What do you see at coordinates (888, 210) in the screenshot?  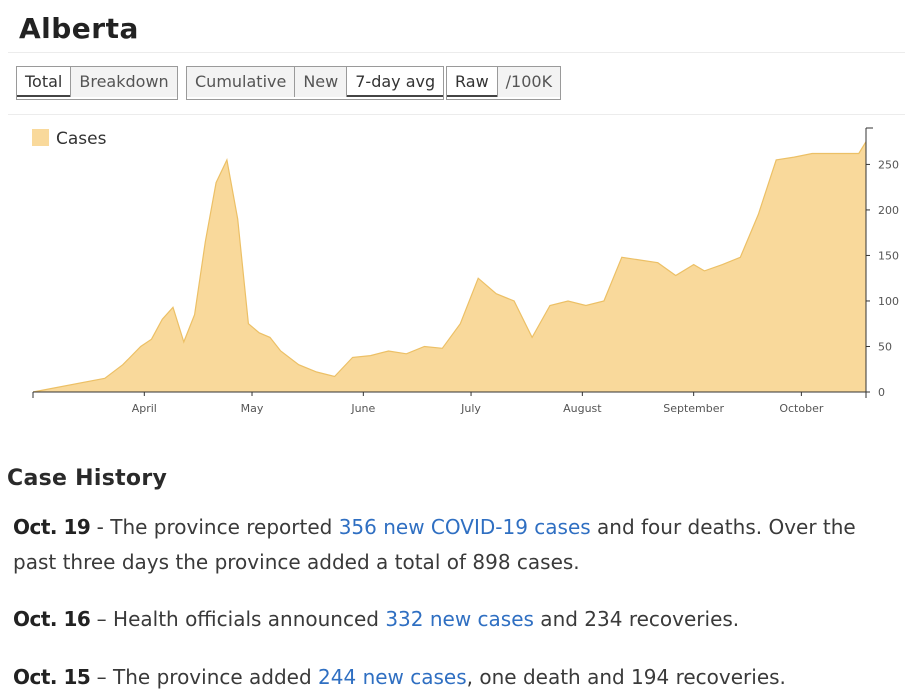 I see `y-tick-label: 200` at bounding box center [888, 210].